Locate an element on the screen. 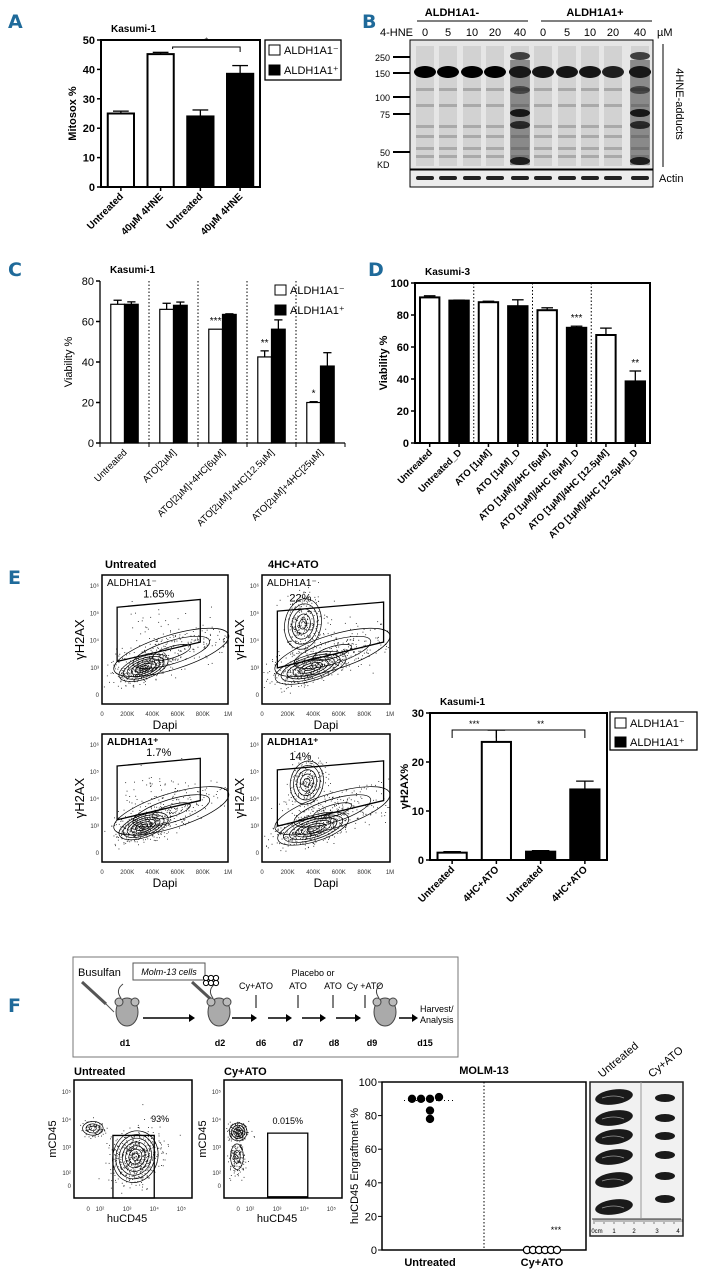  y-tick-label: 60 is located at coordinates (371, 1150).